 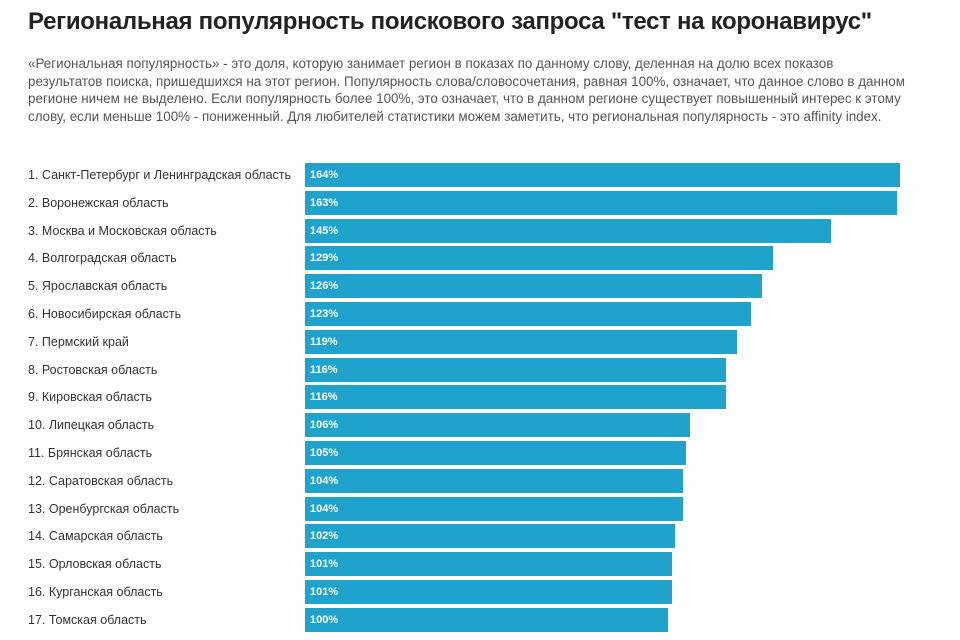 What do you see at coordinates (324, 425) in the screenshot?
I see `bar-value-label: 106%` at bounding box center [324, 425].